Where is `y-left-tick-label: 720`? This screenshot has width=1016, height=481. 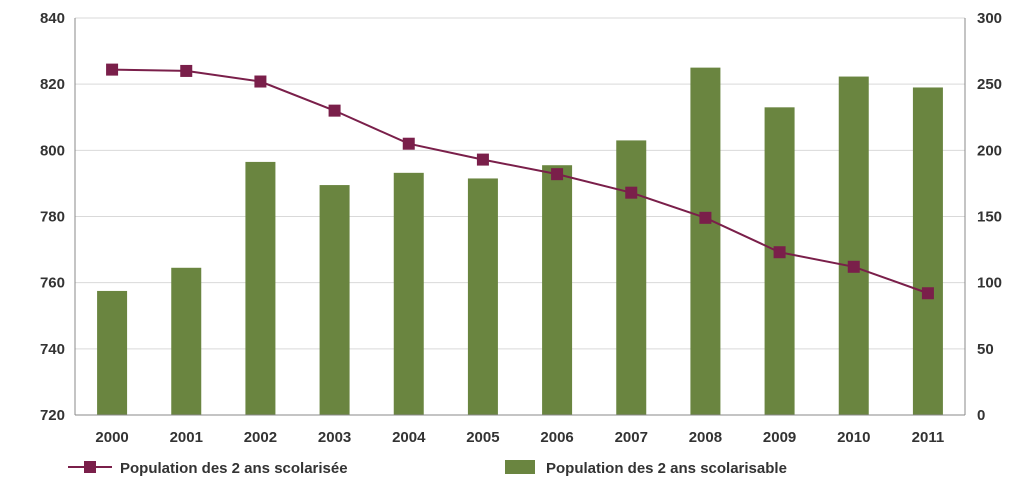
y-left-tick-label: 720 is located at coordinates (52, 415).